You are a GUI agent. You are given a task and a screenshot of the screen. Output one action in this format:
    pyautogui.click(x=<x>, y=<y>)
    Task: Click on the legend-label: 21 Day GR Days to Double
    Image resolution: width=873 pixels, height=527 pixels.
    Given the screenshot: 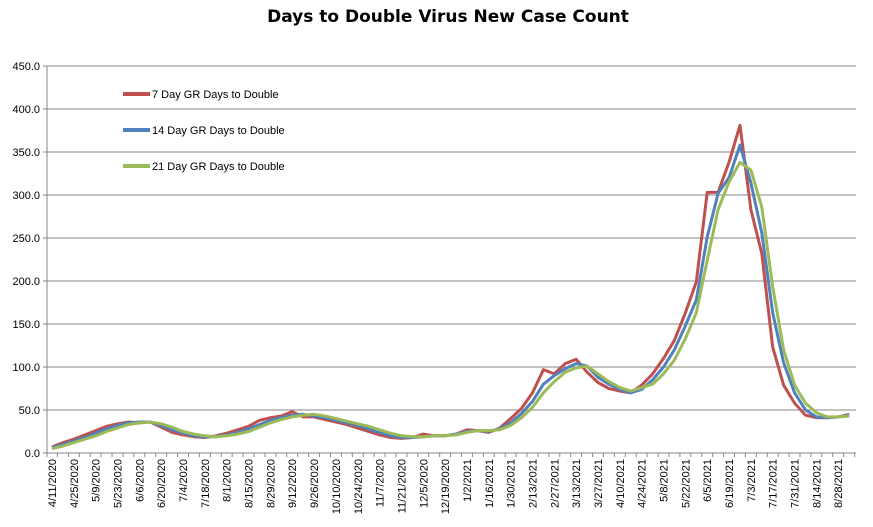 What is the action you would take?
    pyautogui.click(x=218, y=167)
    